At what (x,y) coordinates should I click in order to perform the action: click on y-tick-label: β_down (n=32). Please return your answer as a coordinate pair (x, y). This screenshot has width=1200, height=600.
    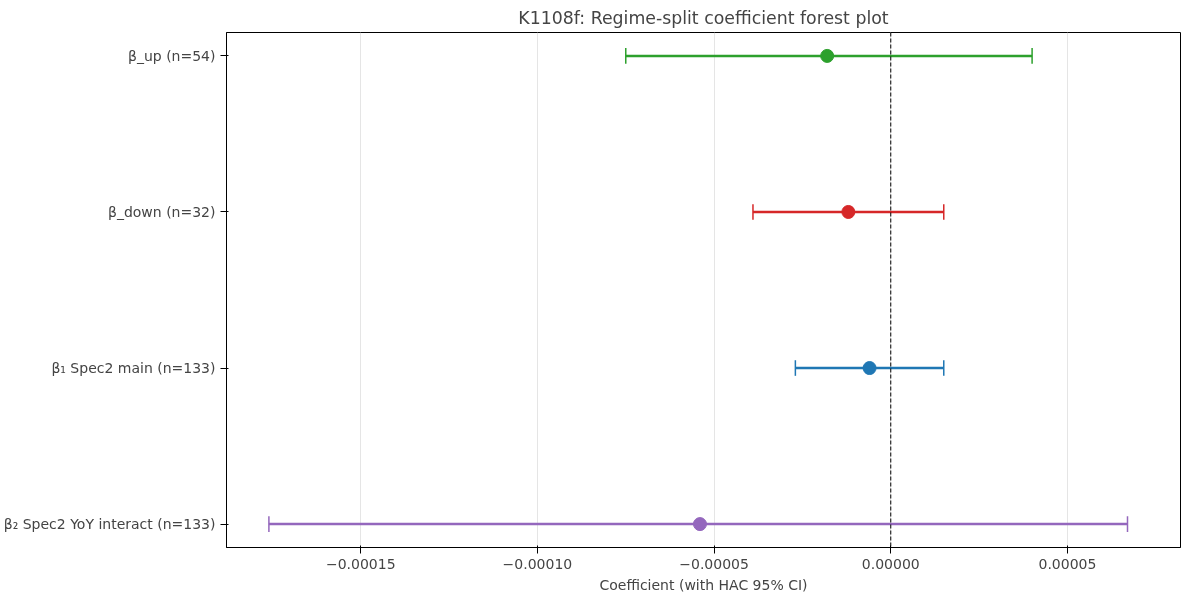
    Looking at the image, I should click on (162, 211).